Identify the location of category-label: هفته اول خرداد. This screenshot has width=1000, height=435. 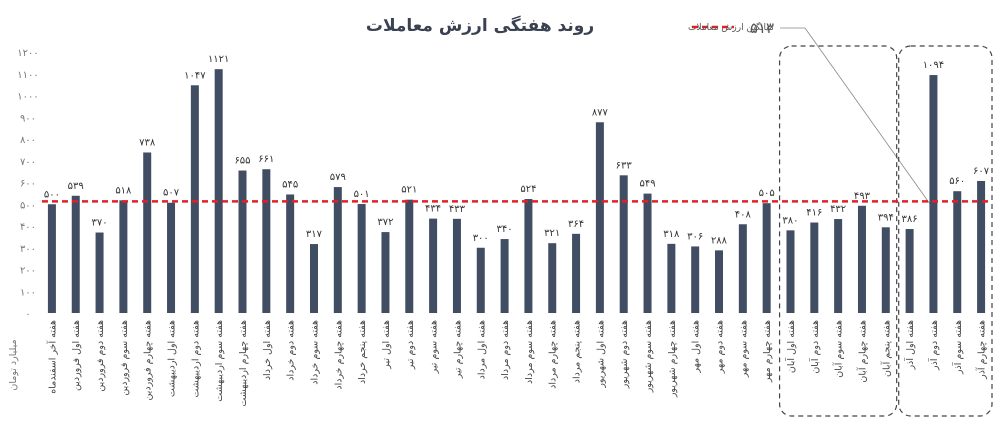
(267, 350).